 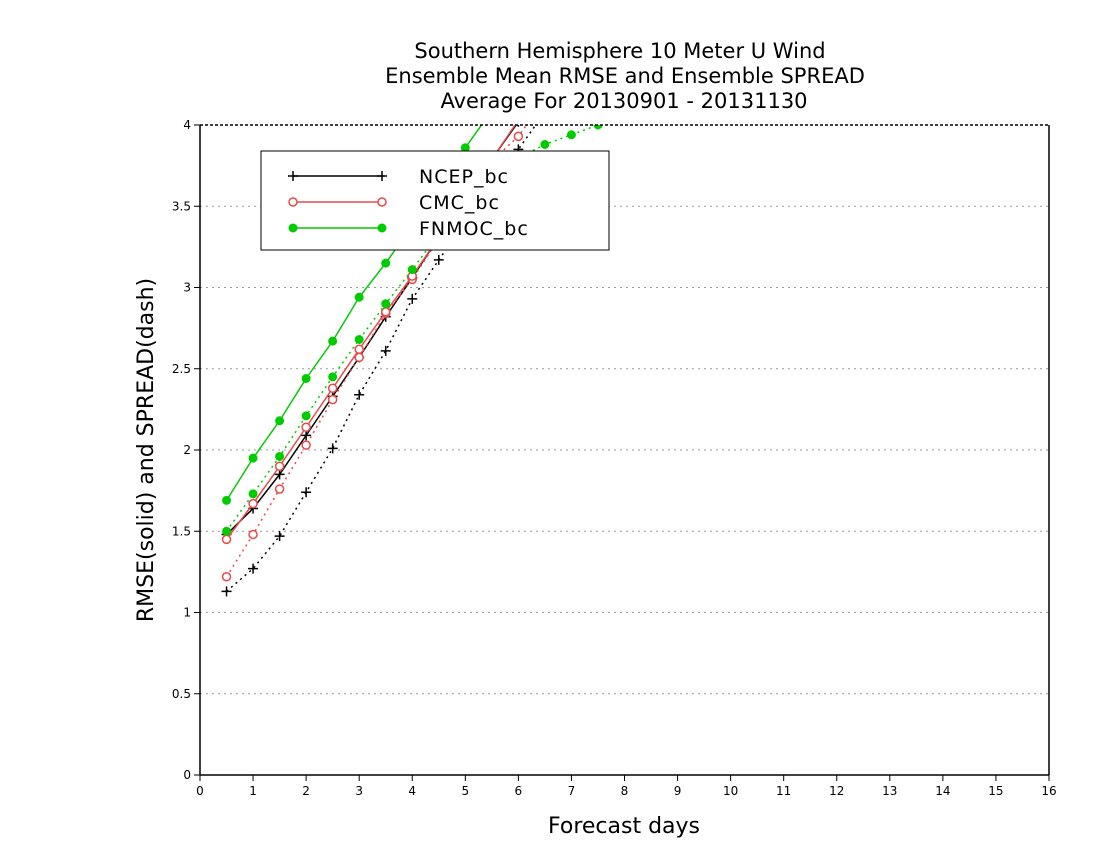 I want to click on y-tick-label-4: 2, so click(x=187, y=450).